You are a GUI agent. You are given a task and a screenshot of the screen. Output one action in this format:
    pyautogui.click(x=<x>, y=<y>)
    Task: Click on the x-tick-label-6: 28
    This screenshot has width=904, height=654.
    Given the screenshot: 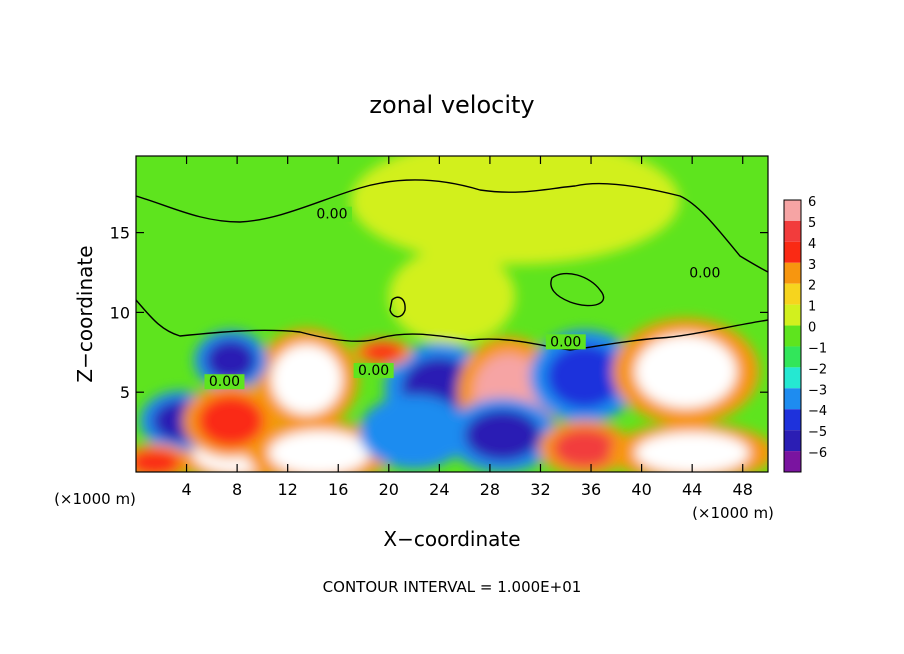 What is the action you would take?
    pyautogui.click(x=490, y=489)
    